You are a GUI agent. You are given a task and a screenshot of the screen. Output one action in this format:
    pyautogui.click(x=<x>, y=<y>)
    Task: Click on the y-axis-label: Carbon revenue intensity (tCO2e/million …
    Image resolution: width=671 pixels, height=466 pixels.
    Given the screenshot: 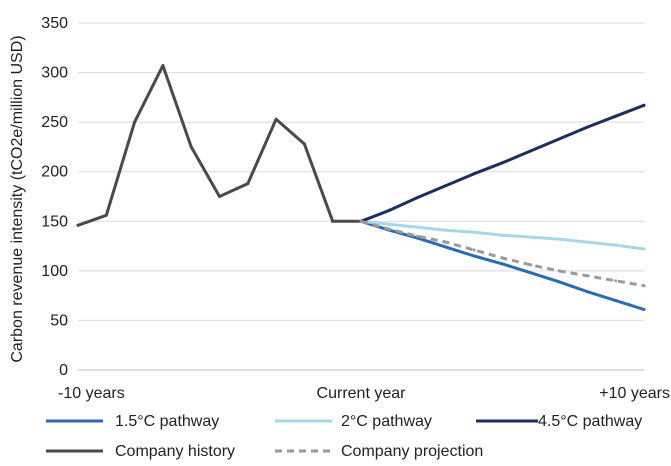 What is the action you would take?
    pyautogui.click(x=17, y=198)
    